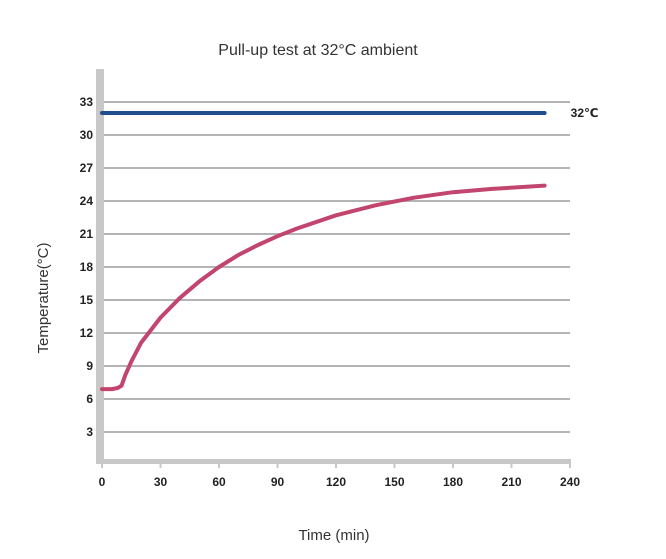 This screenshot has width=666, height=559. What do you see at coordinates (570, 482) in the screenshot?
I see `x-tick-label-240: 240` at bounding box center [570, 482].